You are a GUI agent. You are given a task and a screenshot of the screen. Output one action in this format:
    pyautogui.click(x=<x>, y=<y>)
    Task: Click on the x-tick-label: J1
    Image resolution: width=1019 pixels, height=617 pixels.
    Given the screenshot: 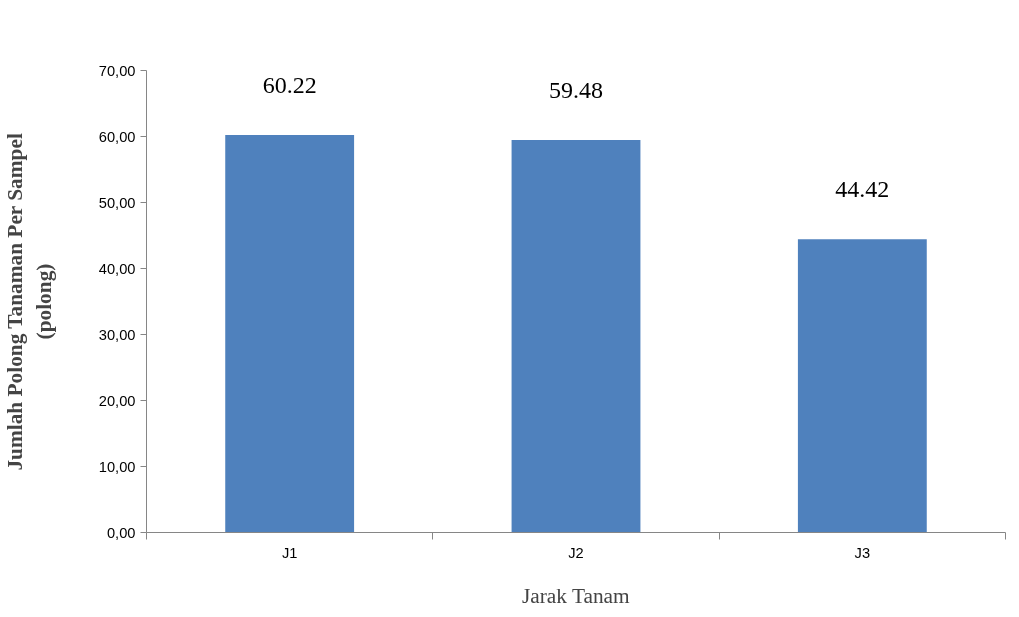 What is the action you would take?
    pyautogui.click(x=289, y=552)
    